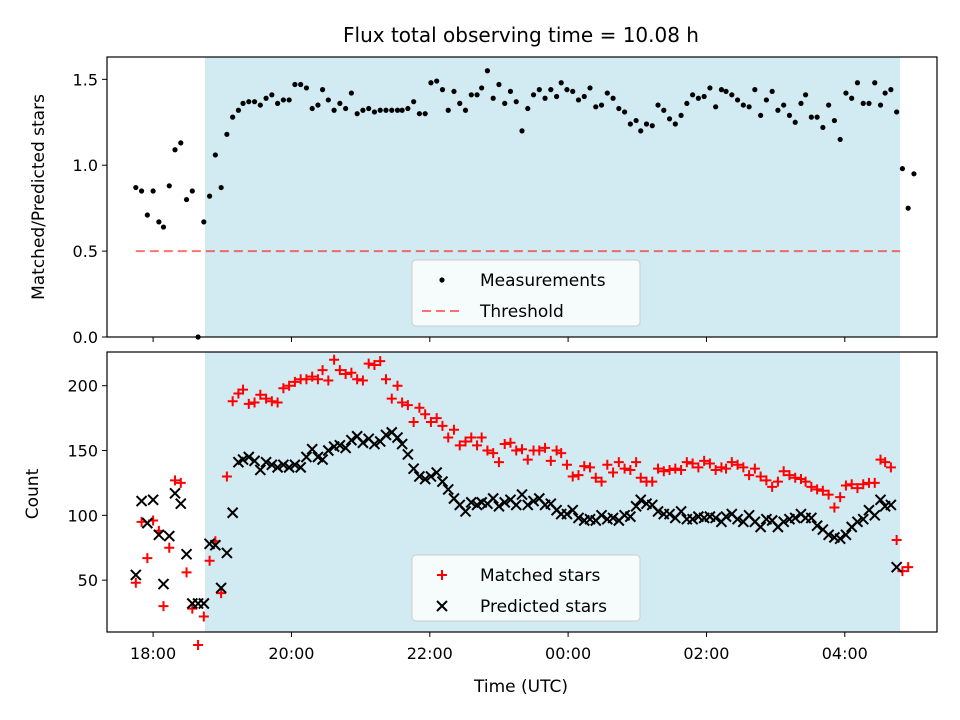 Image resolution: width=960 pixels, height=720 pixels. I want to click on chart-title: Flux total observing time = 10.08 h, so click(521, 35).